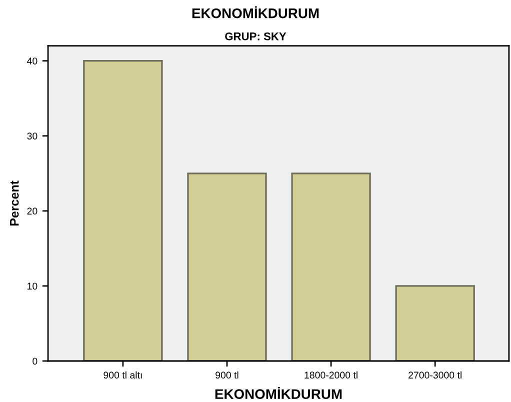 The image size is (511, 402). Describe the element at coordinates (278, 393) in the screenshot. I see `x-axis-title: EKONOMİKDURUM` at that location.